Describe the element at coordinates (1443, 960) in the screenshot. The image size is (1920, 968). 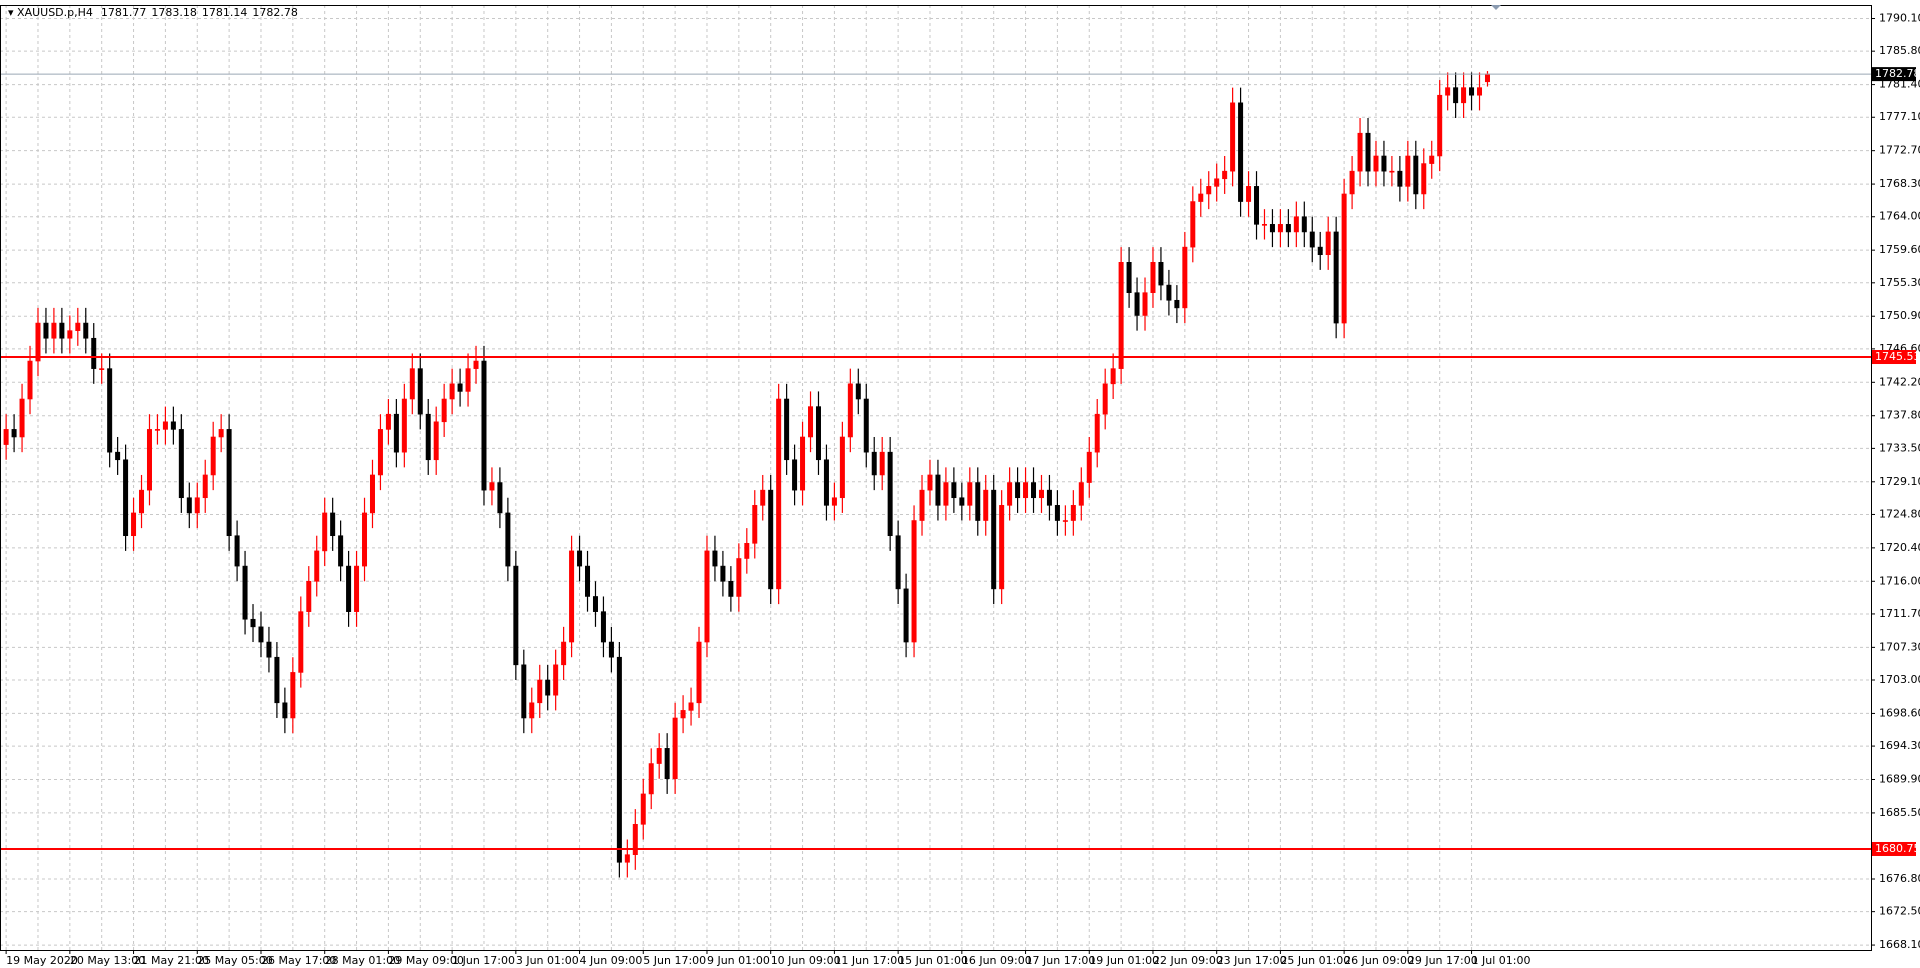
I see `x-tick-label: 29 Jun 17:00` at that location.